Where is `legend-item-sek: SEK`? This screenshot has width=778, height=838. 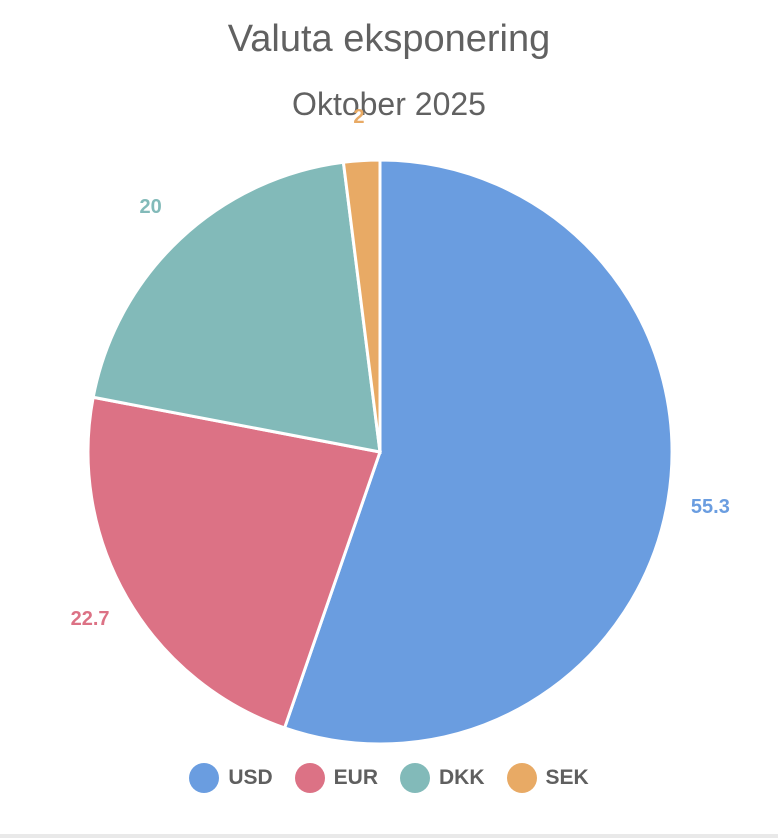
legend-item-sek: SEK is located at coordinates (547, 778).